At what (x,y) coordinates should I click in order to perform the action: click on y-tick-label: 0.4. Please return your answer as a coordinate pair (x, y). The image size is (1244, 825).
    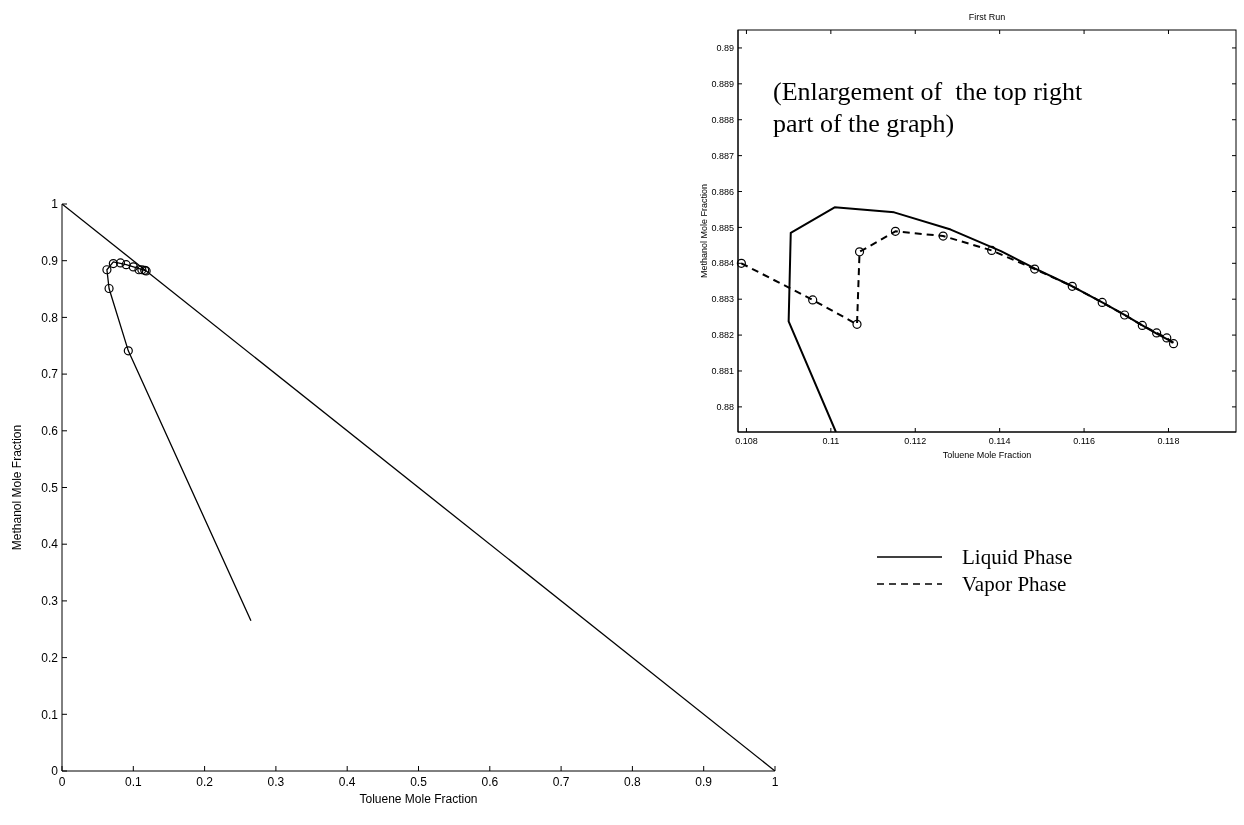
    Looking at the image, I should click on (50, 544).